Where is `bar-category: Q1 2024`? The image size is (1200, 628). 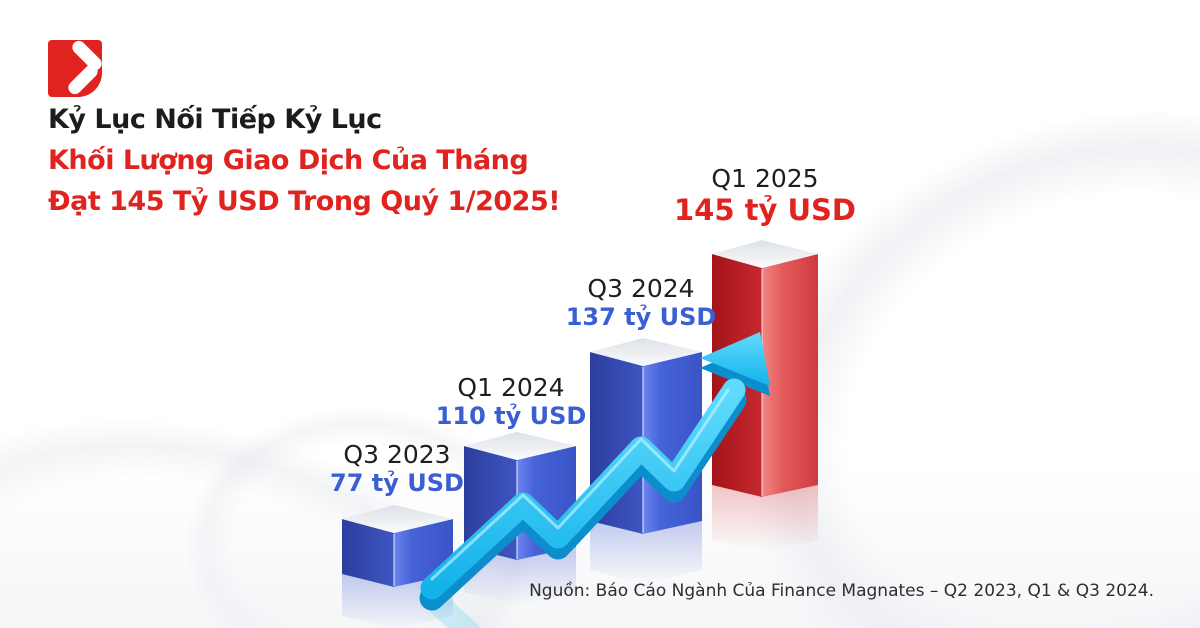 bar-category: Q1 2024 is located at coordinates (511, 387).